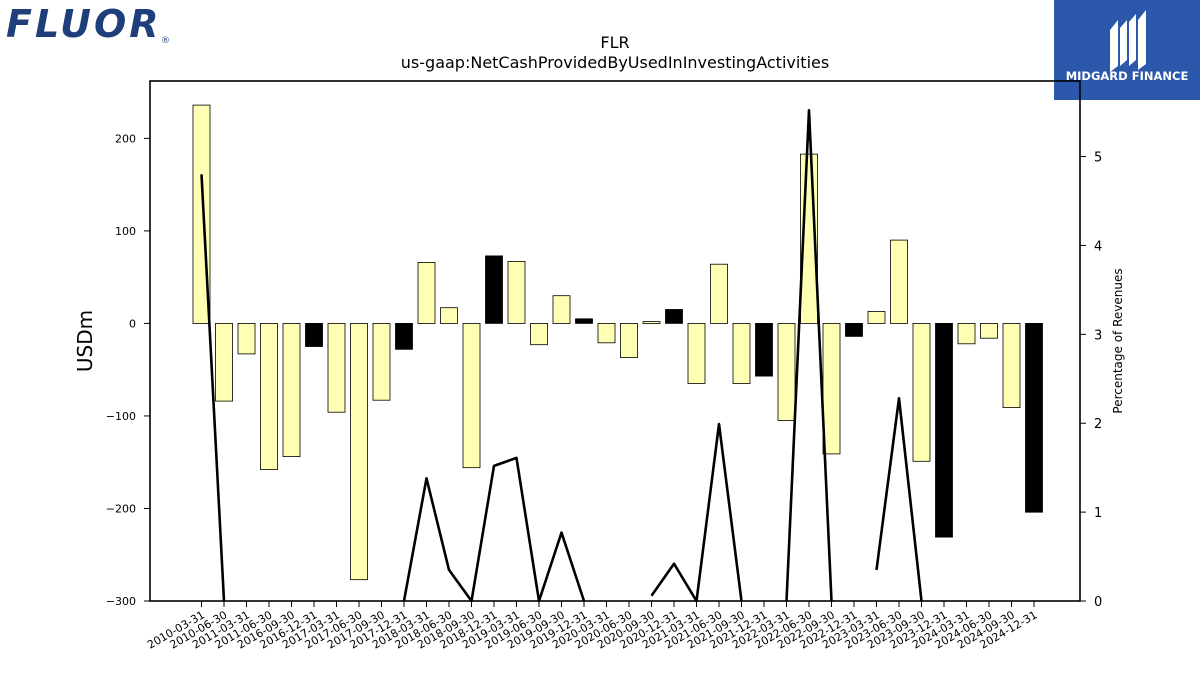 The width and height of the screenshot is (1200, 675). I want to click on y2-tick-label: 1, so click(1098, 513).